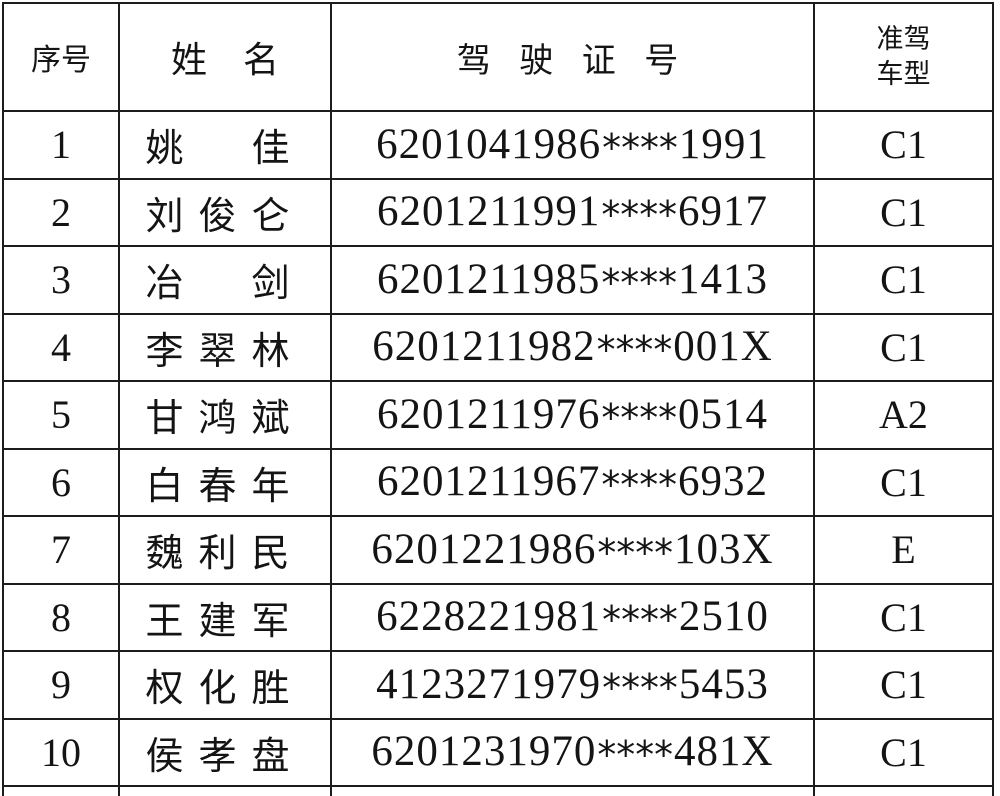 The image size is (1000, 796). Describe the element at coordinates (903, 415) in the screenshot. I see `vehicle-class-cell: A2` at that location.